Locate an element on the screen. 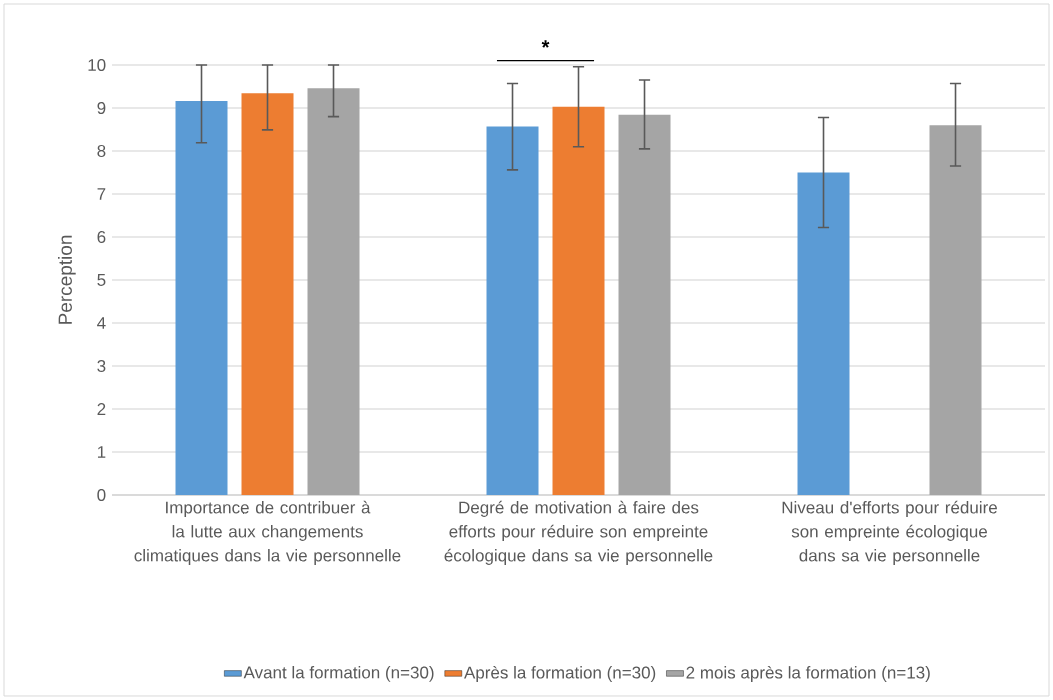 This screenshot has height=700, width=1053. y-tick-label: 7 is located at coordinates (101, 194).